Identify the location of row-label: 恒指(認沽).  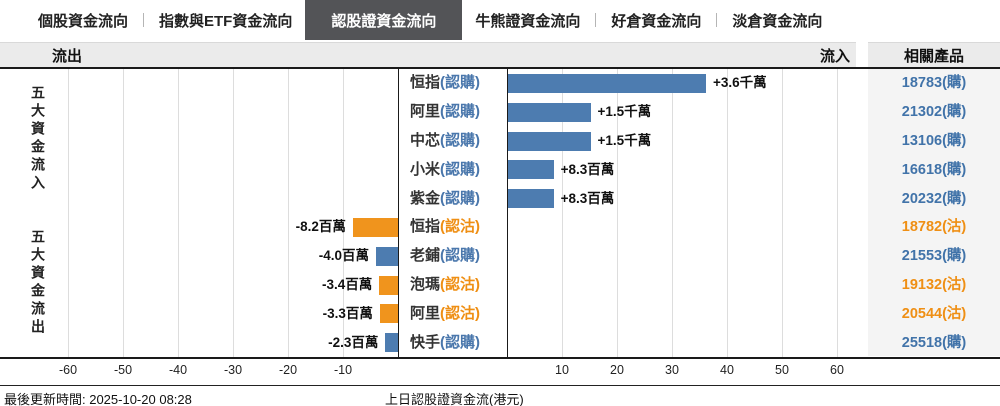
(445, 227).